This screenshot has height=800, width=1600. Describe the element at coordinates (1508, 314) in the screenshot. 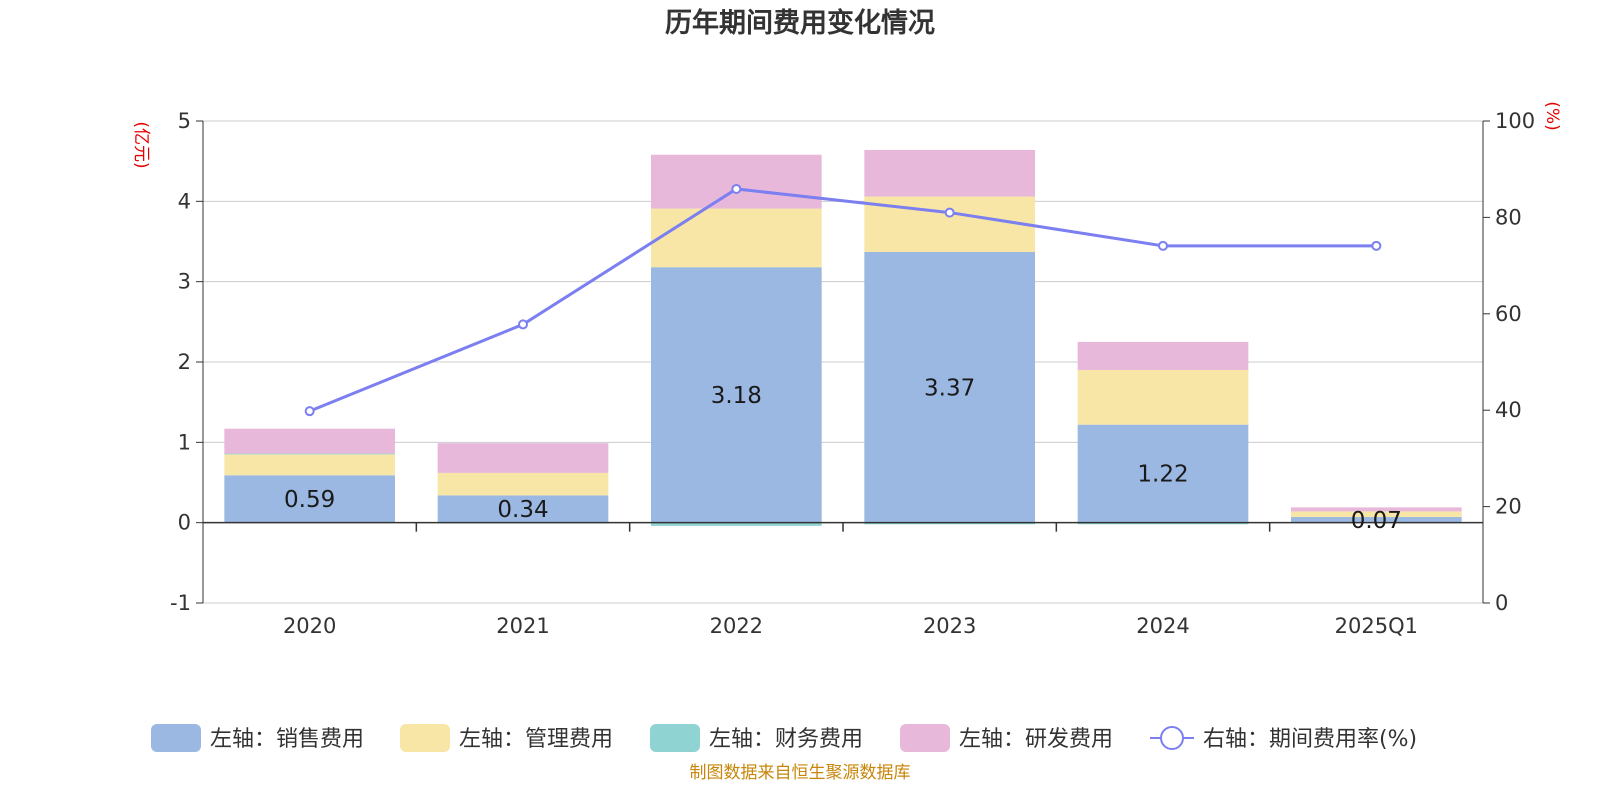

I see `right-tick-label: 60` at that location.